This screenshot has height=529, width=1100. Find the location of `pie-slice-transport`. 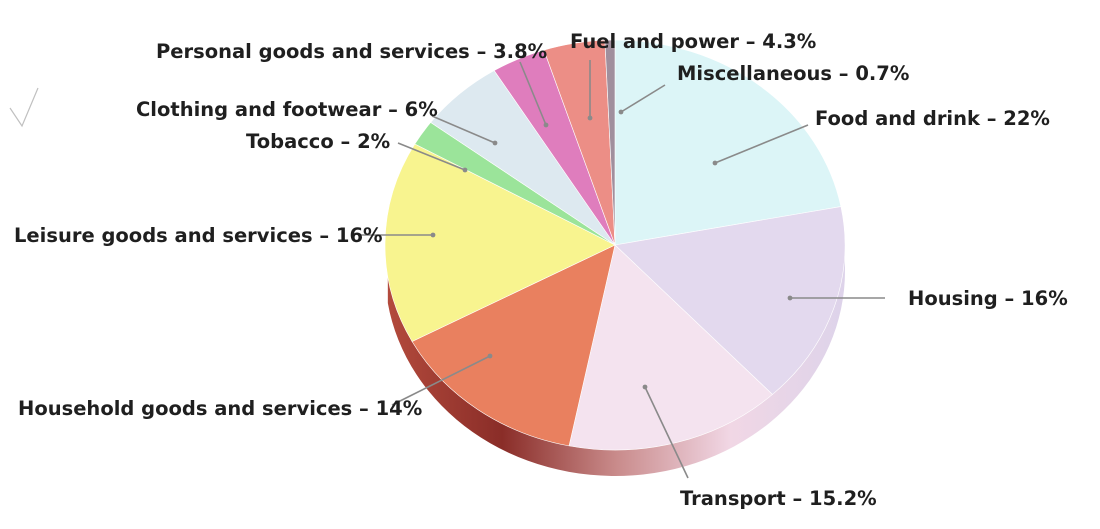

pie-slice-transport is located at coordinates (670, 347).